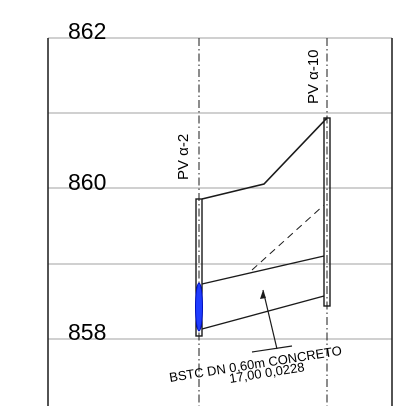 This screenshot has height=406, width=411. What do you see at coordinates (263, 270) in the screenshot?
I see `pipe-crown-line` at bounding box center [263, 270].